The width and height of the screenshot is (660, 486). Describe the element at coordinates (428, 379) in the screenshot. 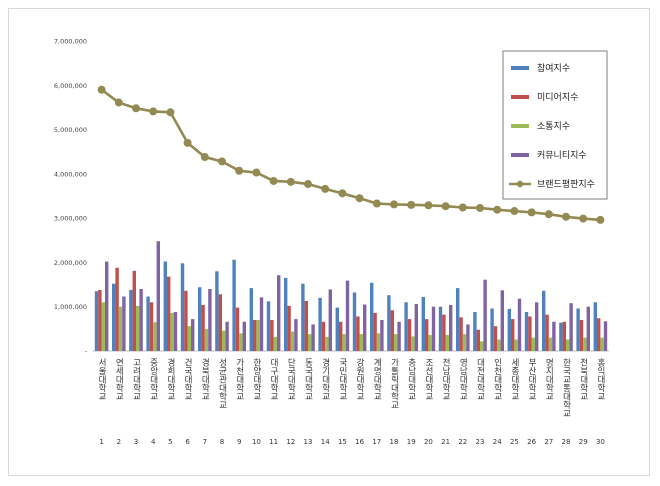

I see `category-label: 조선대학교` at that location.